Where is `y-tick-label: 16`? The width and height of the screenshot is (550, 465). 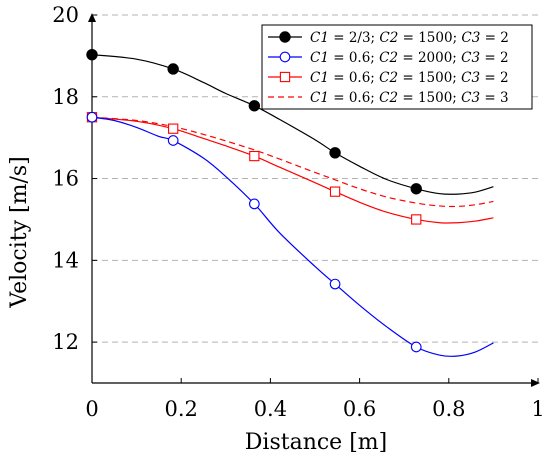
y-tick-label: 16 is located at coordinates (65, 179).